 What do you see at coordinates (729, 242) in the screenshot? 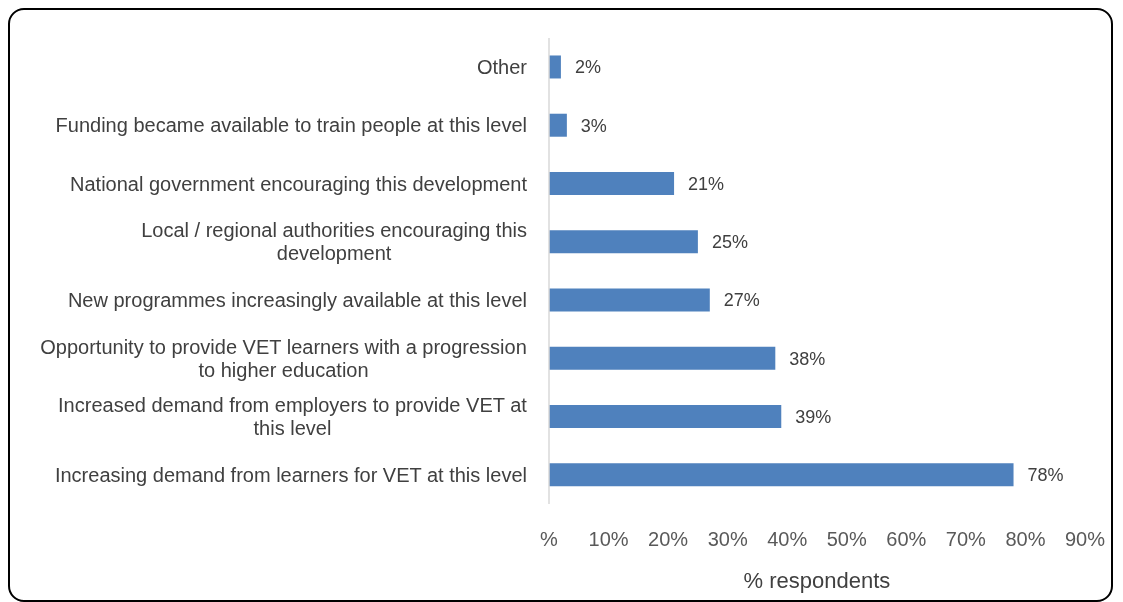
I see `data-label: 25%` at bounding box center [729, 242].